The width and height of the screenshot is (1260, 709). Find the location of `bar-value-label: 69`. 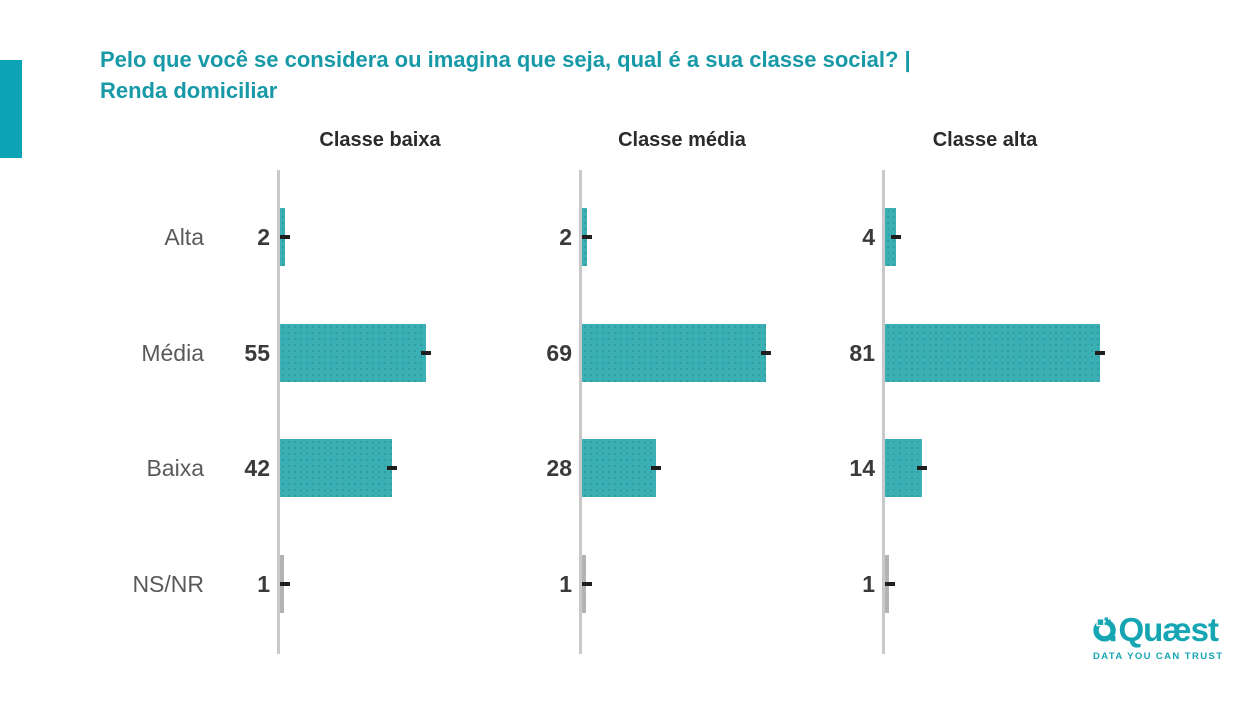

bar-value-label: 69 is located at coordinates (559, 353).